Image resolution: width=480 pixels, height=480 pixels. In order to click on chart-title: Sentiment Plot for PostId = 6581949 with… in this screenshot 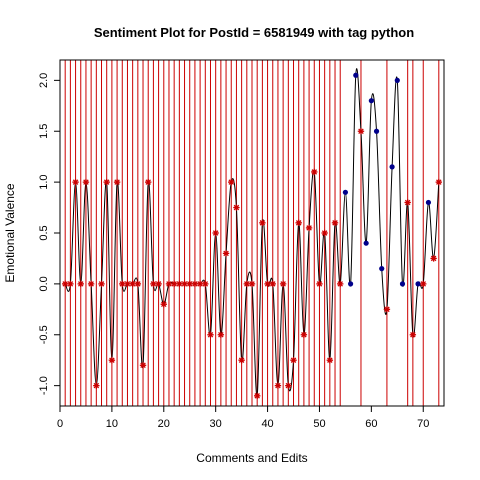, I will do `click(254, 32)`.